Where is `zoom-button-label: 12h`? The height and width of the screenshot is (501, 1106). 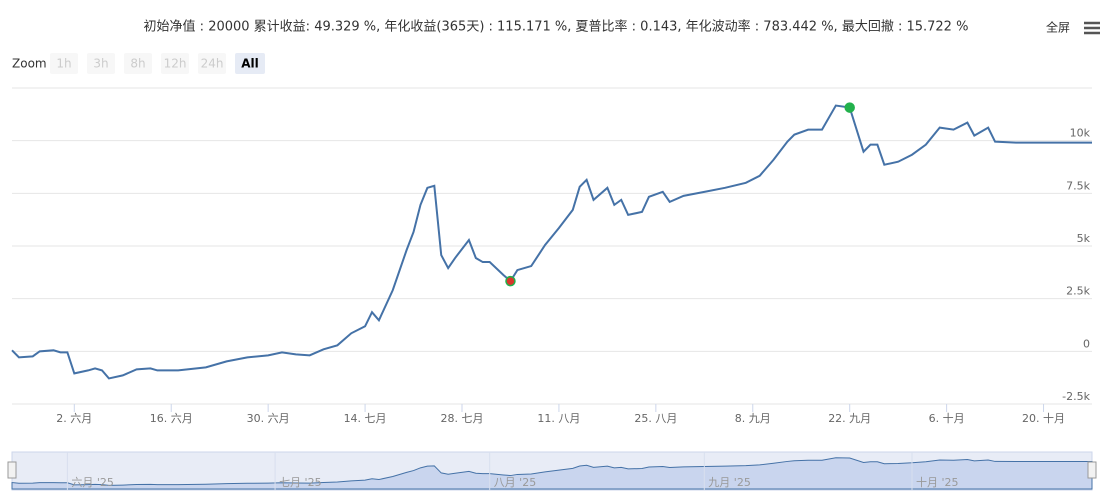
zoom-button-label: 12h is located at coordinates (175, 64).